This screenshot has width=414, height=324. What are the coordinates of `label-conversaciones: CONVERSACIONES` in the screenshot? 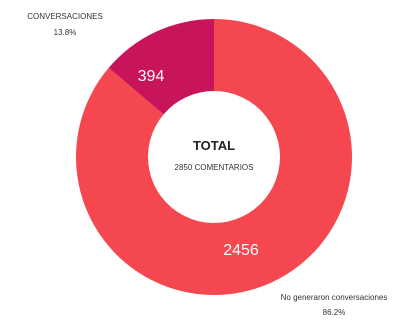 It's located at (65, 16).